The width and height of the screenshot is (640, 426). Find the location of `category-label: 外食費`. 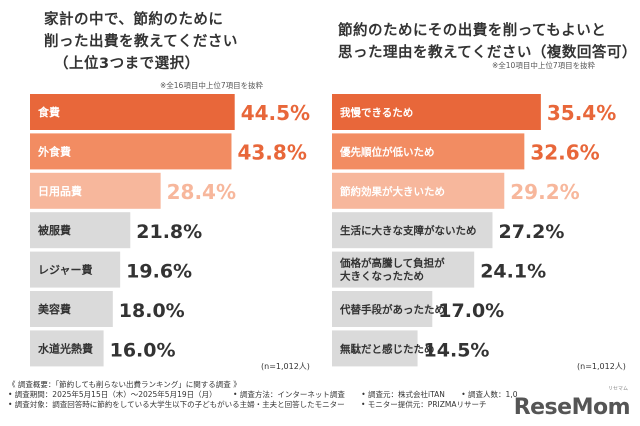

category-label: 外食費 is located at coordinates (54, 151).